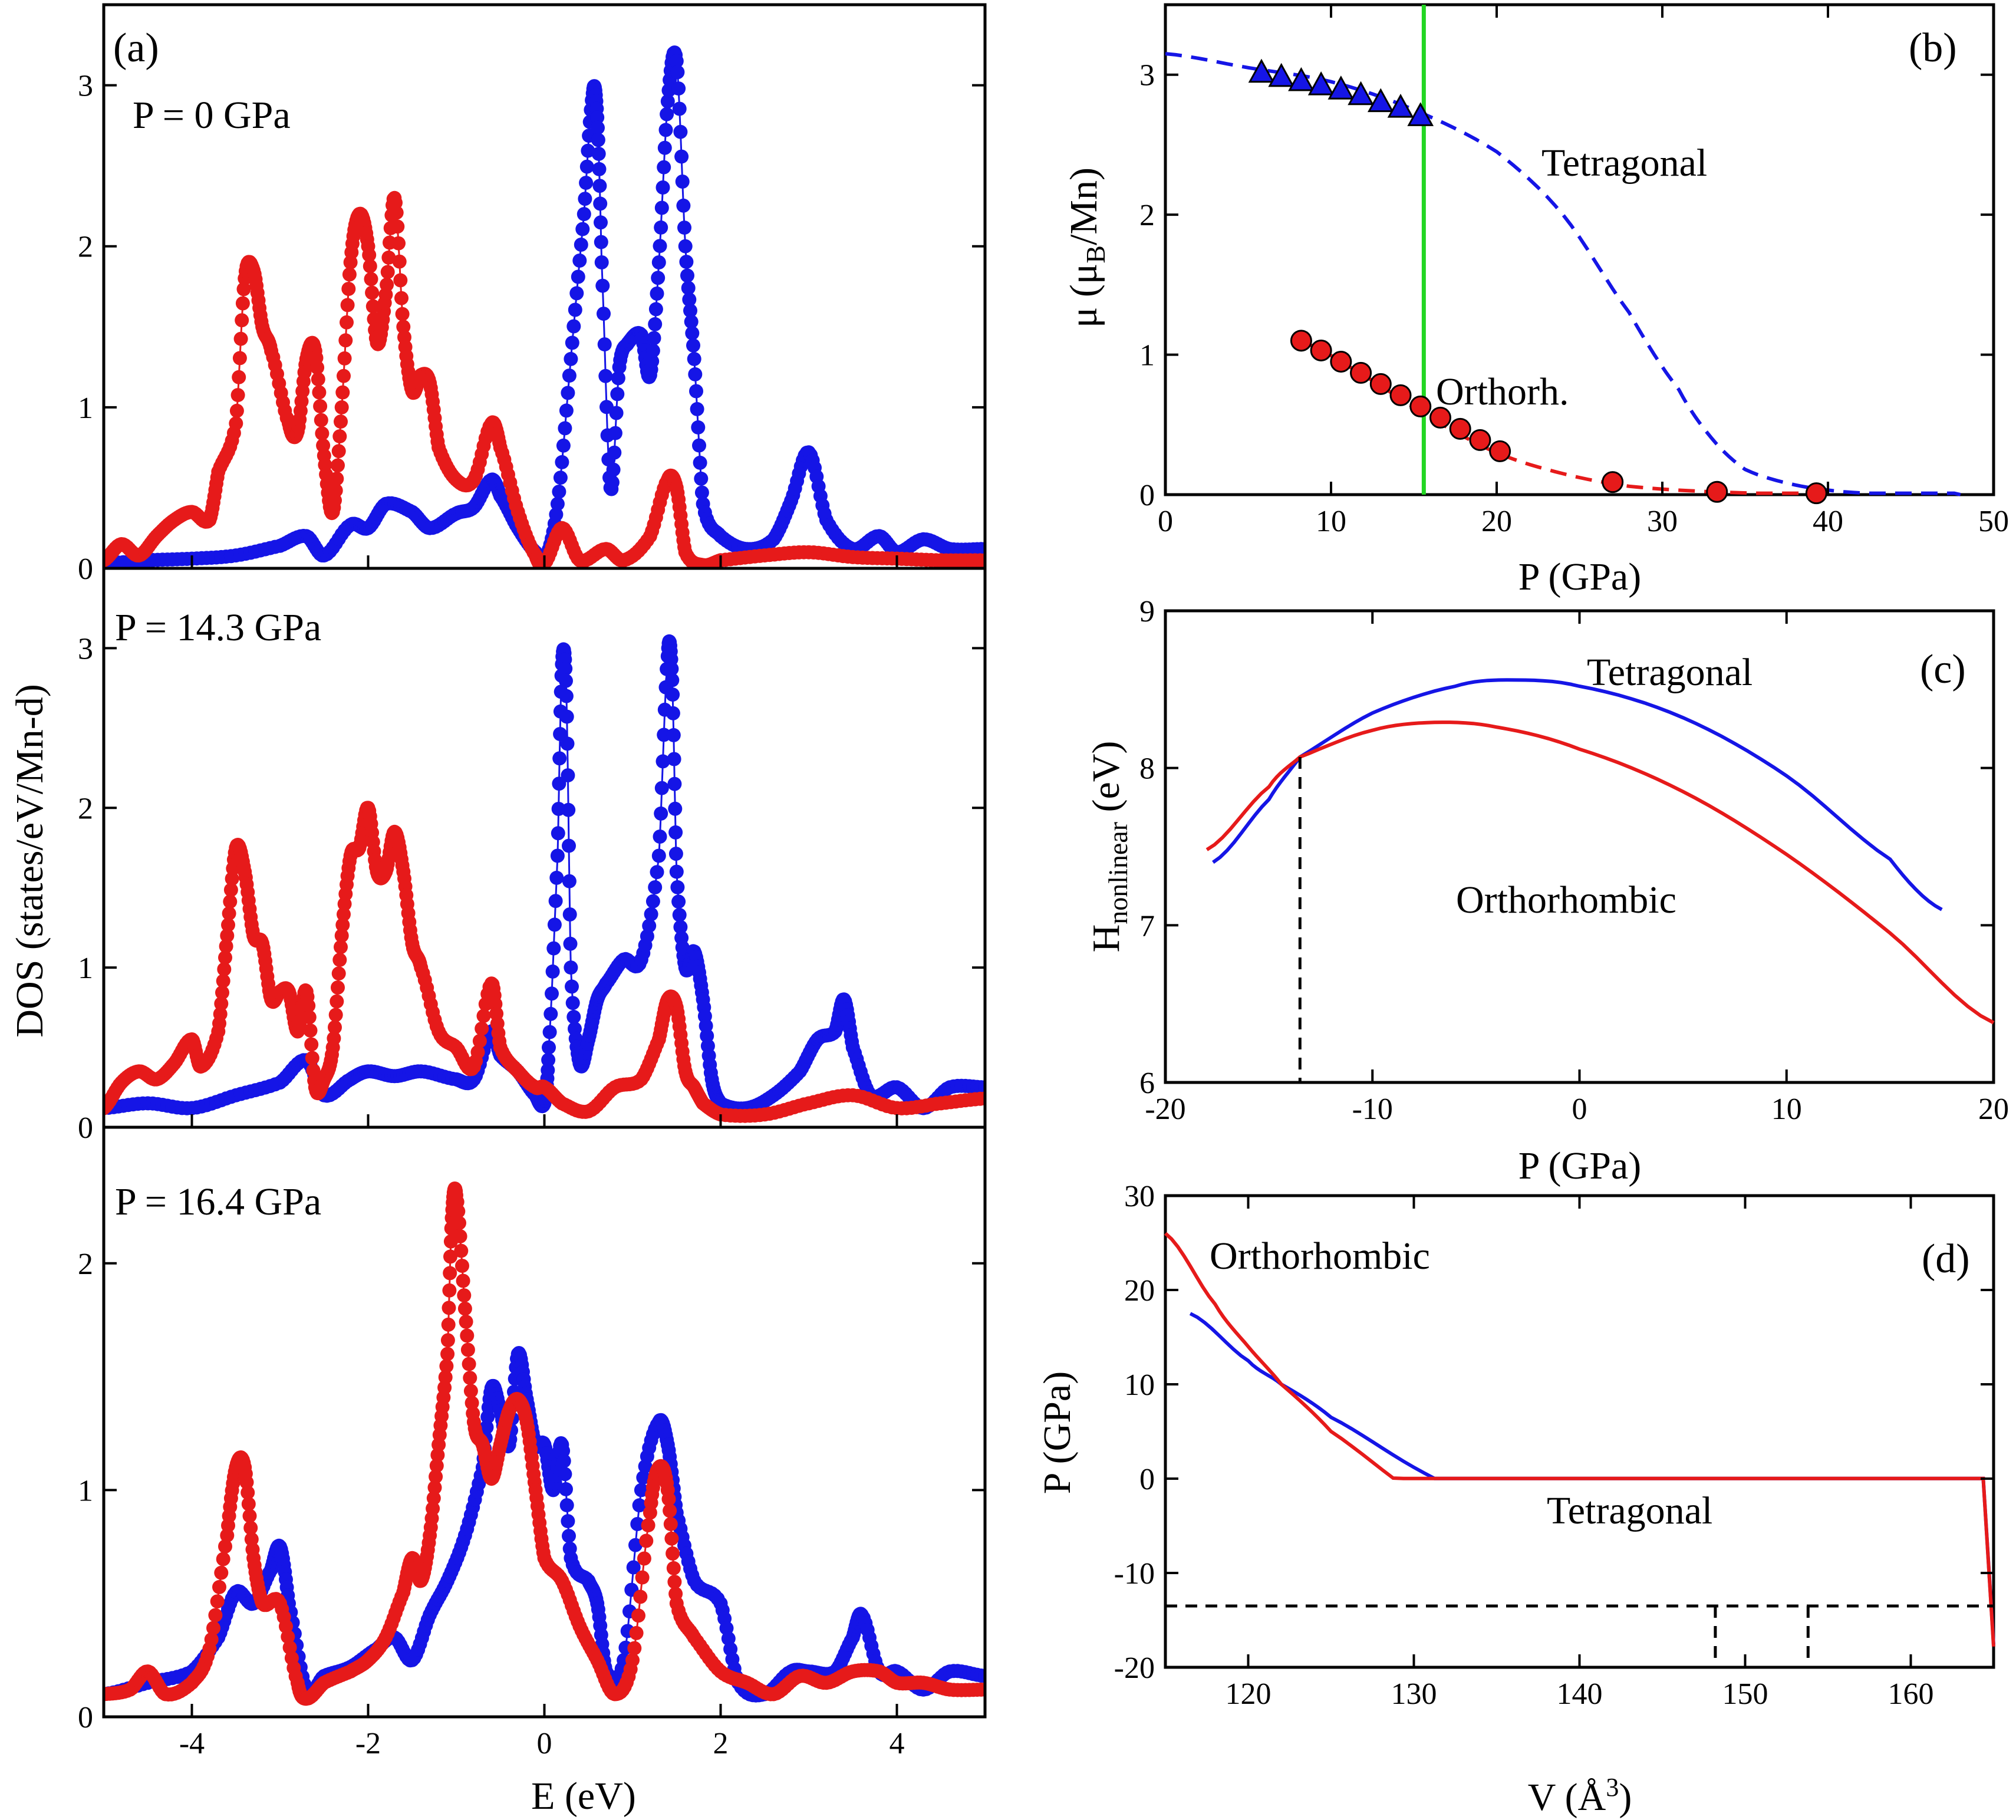  What do you see at coordinates (544, 1443) in the screenshot?
I see `panel-a-bottom-marks` at bounding box center [544, 1443].